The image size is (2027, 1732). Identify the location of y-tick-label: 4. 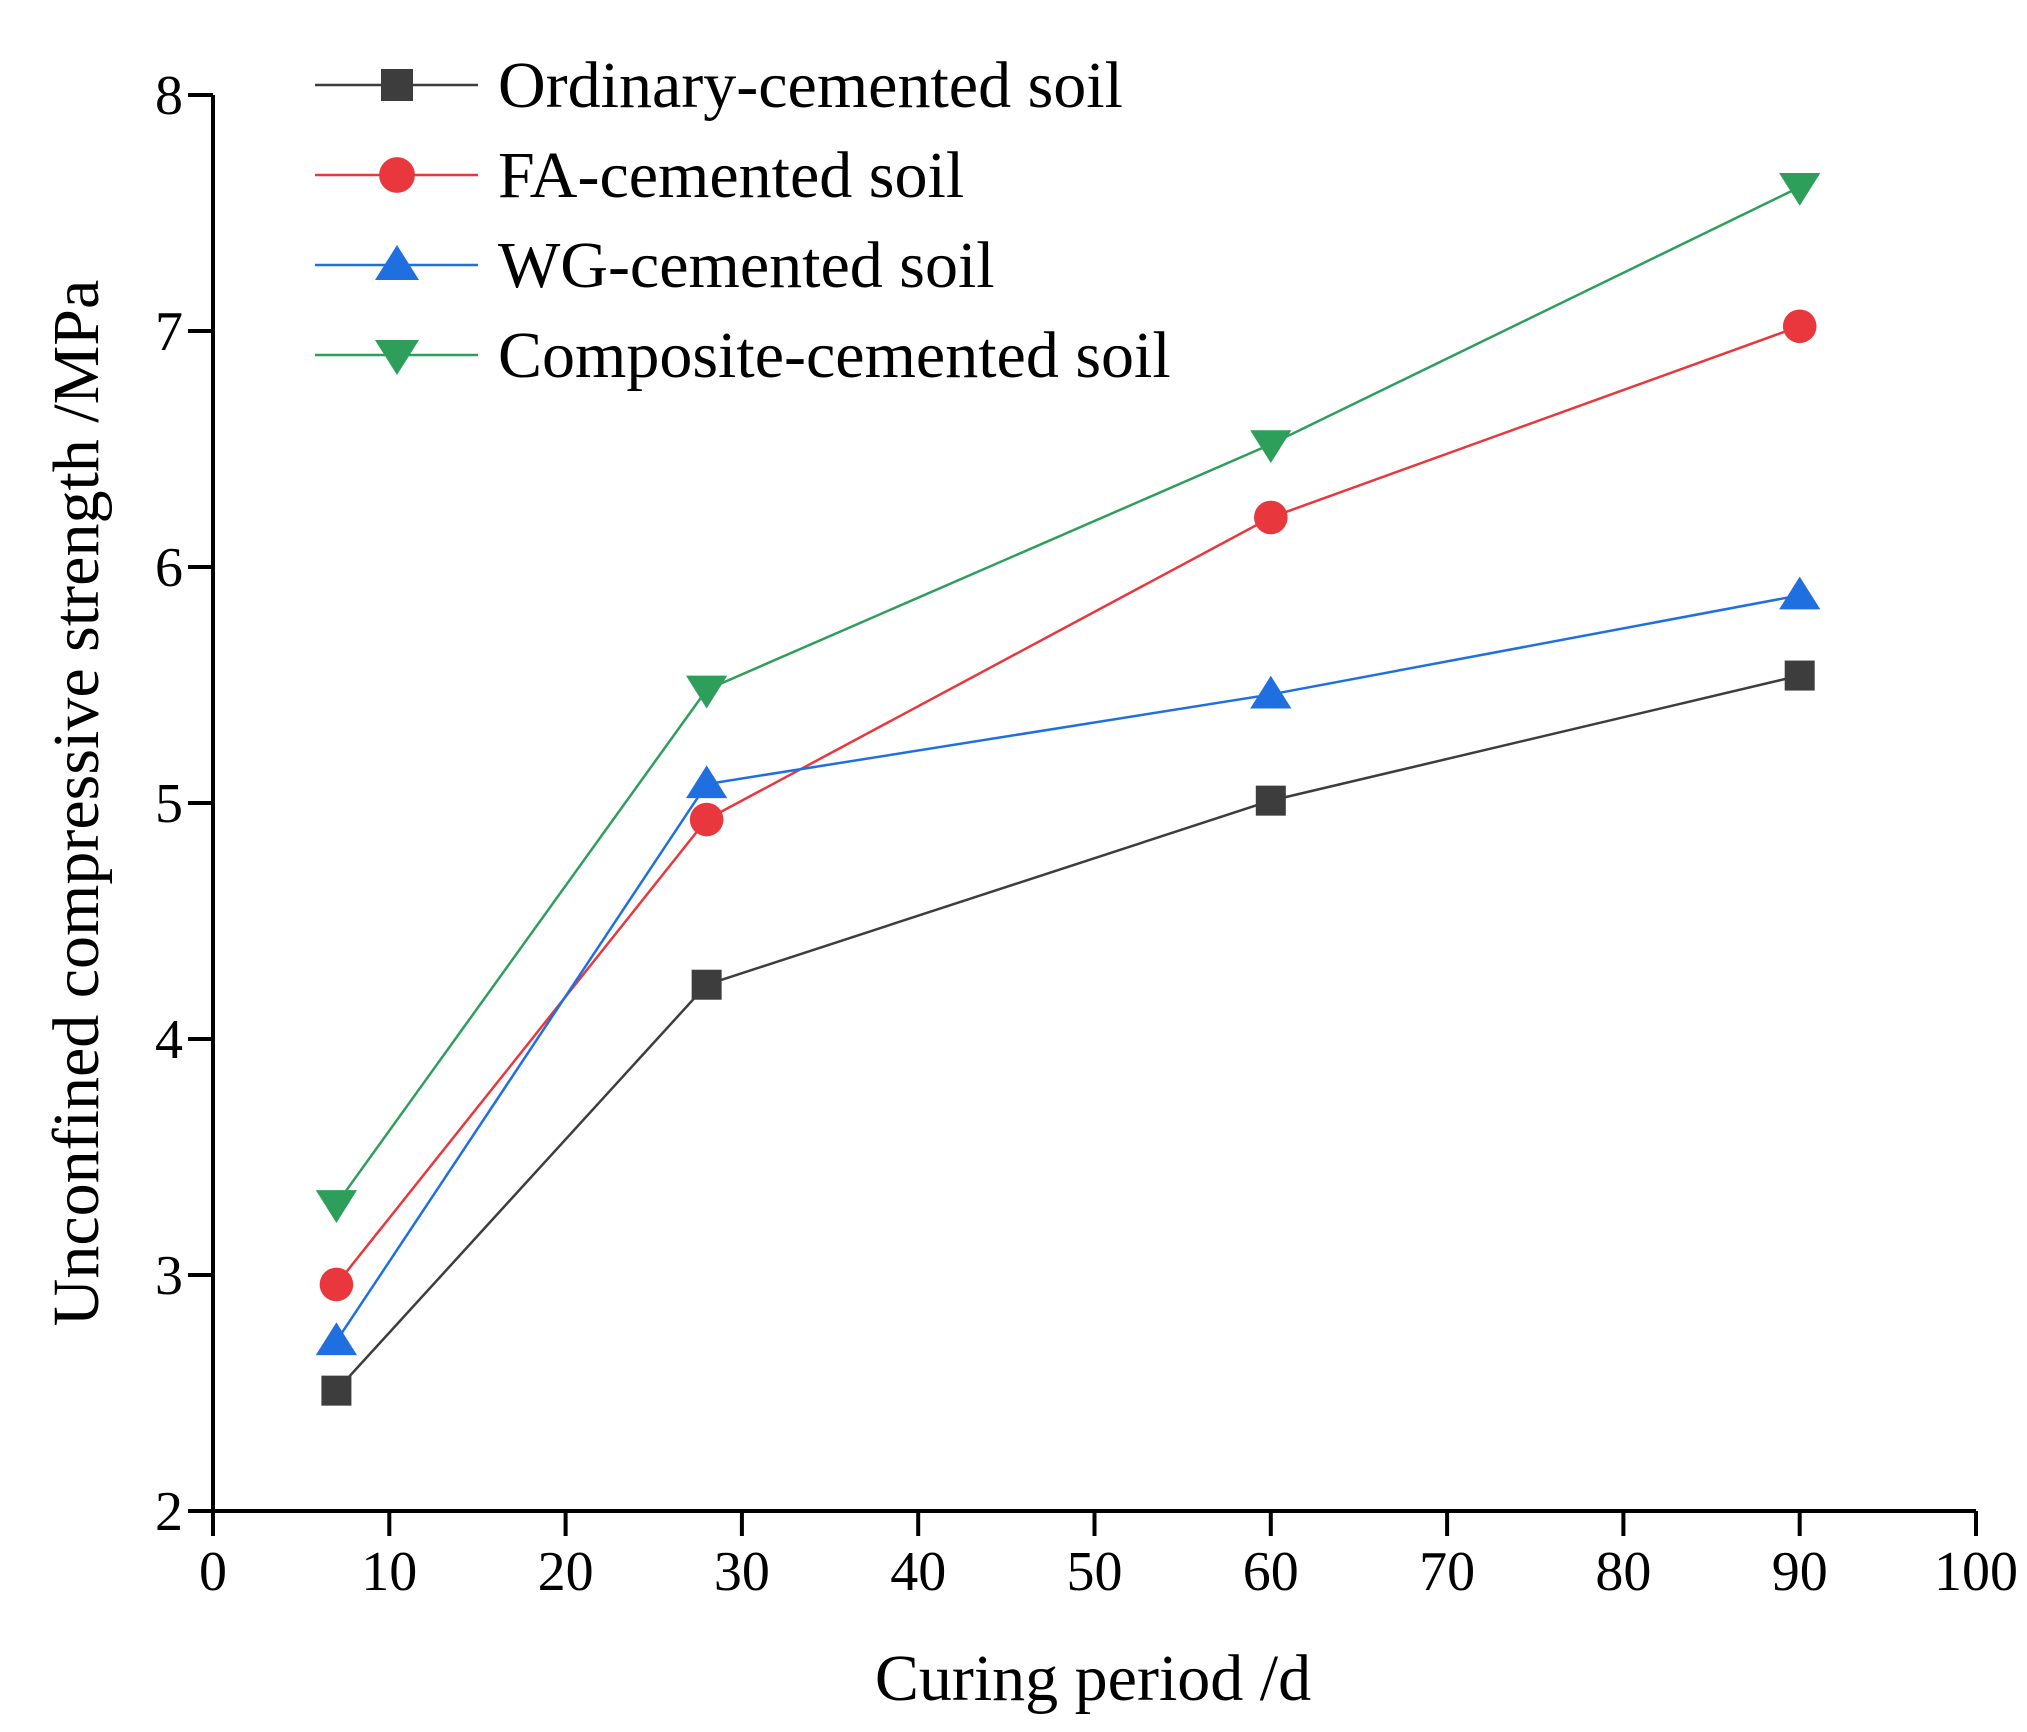
(169, 1040).